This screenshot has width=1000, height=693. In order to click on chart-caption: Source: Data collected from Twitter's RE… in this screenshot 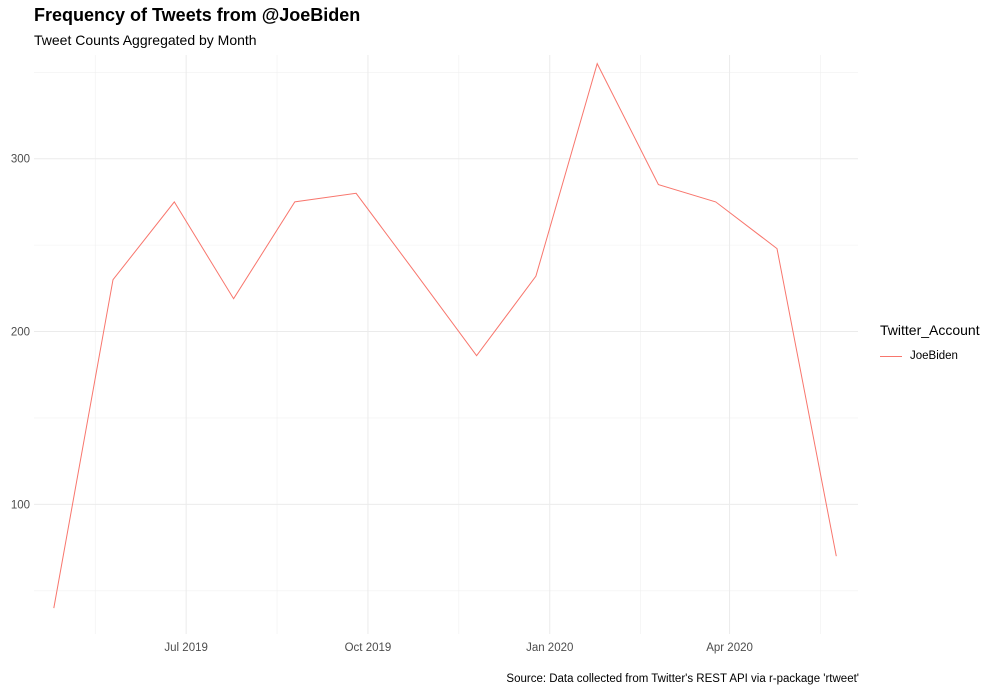, I will do `click(682, 679)`.